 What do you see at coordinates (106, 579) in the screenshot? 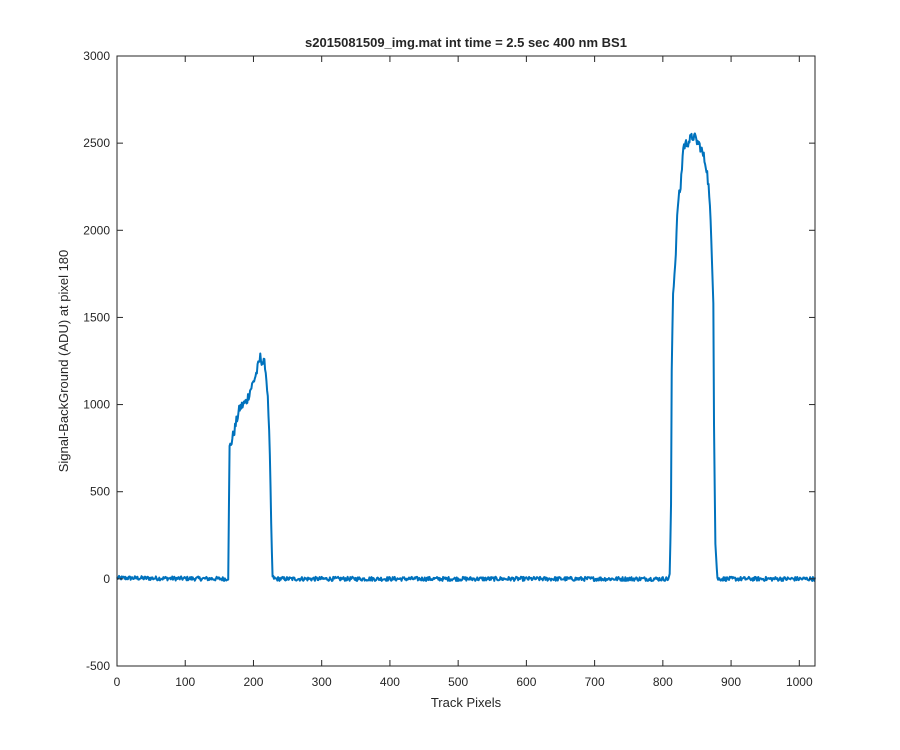
I see `y-tick-label: 0` at bounding box center [106, 579].